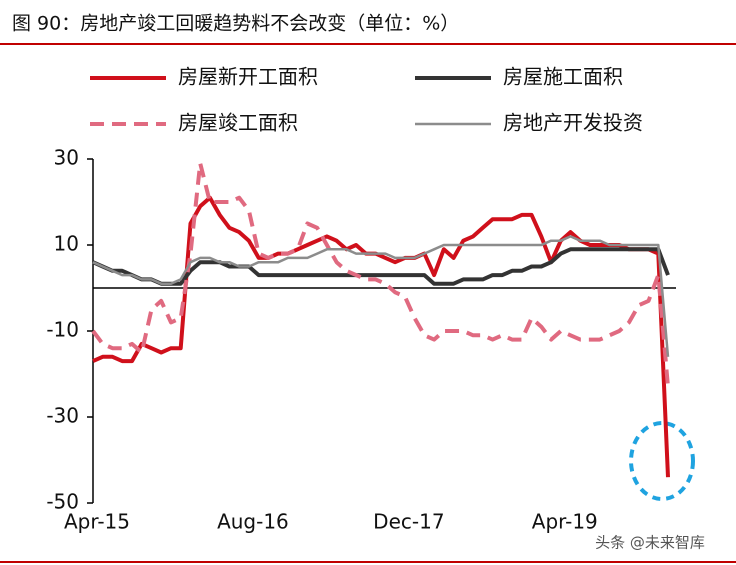 This screenshot has height=565, width=736. I want to click on x-tick-label: Apr-15, so click(97, 522).